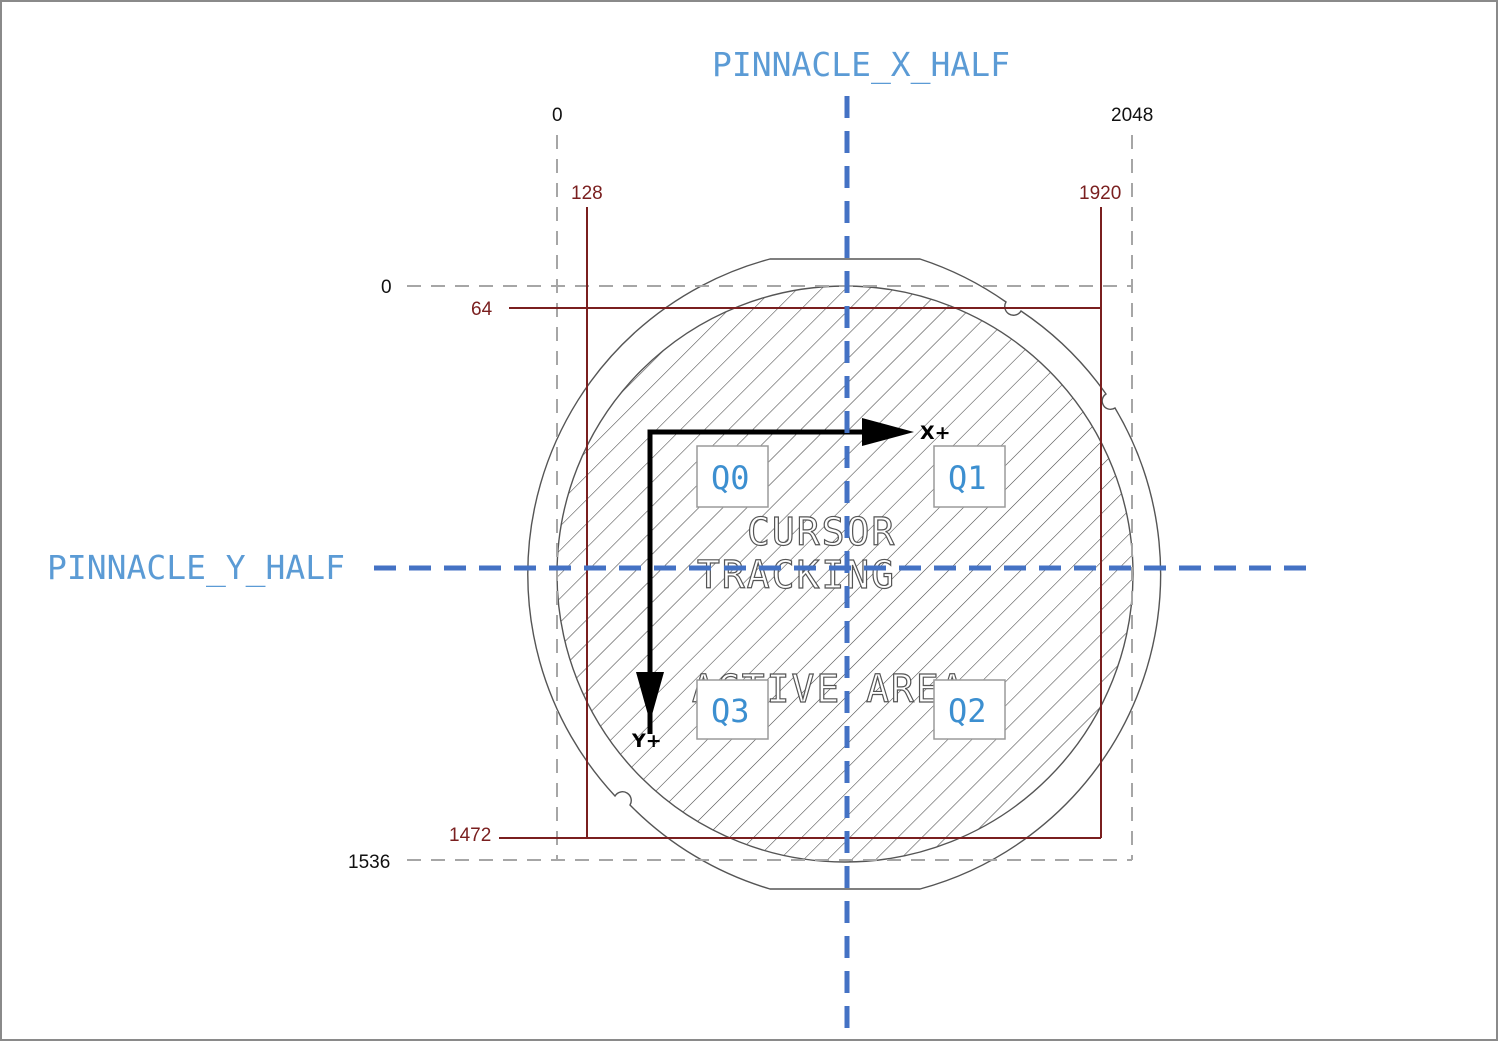 This screenshot has height=1043, width=1498. I want to click on y-plus-label: Y+, so click(646, 741).